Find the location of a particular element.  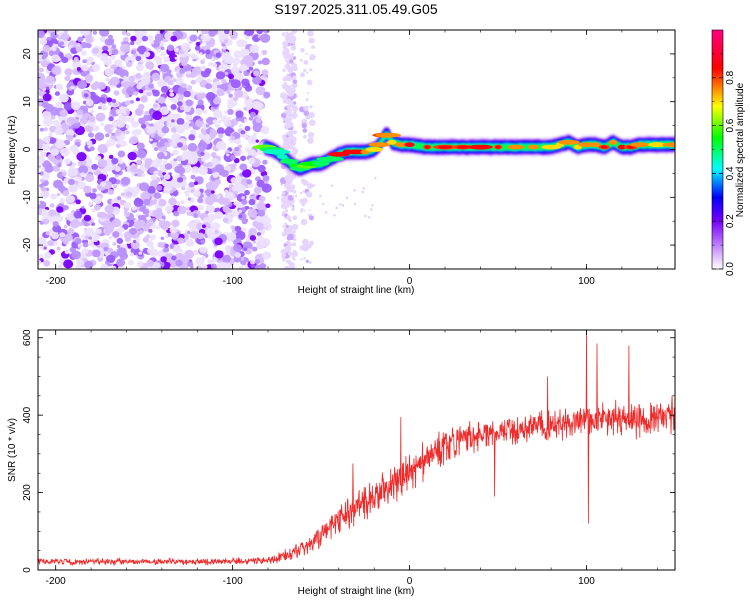

colorbar-tick-label: 0.6 is located at coordinates (730, 125).